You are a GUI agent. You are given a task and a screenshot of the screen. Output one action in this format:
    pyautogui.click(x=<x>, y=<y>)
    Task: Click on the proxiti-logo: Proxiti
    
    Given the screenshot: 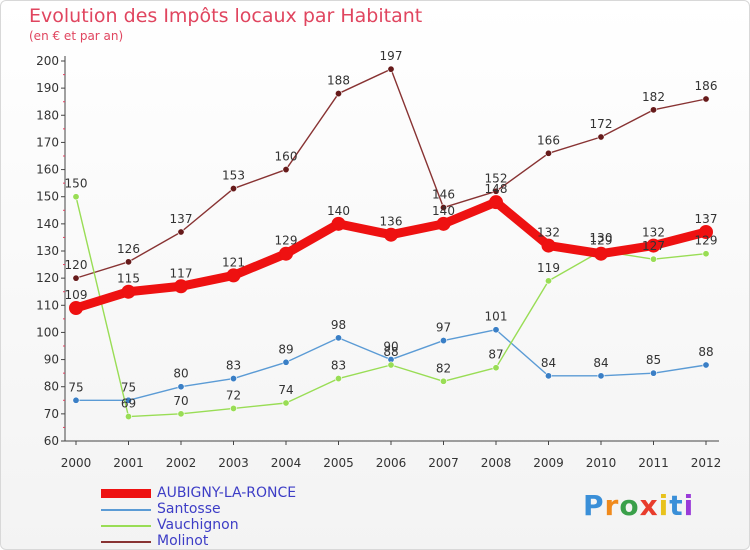 What is the action you would take?
    pyautogui.click(x=638, y=505)
    